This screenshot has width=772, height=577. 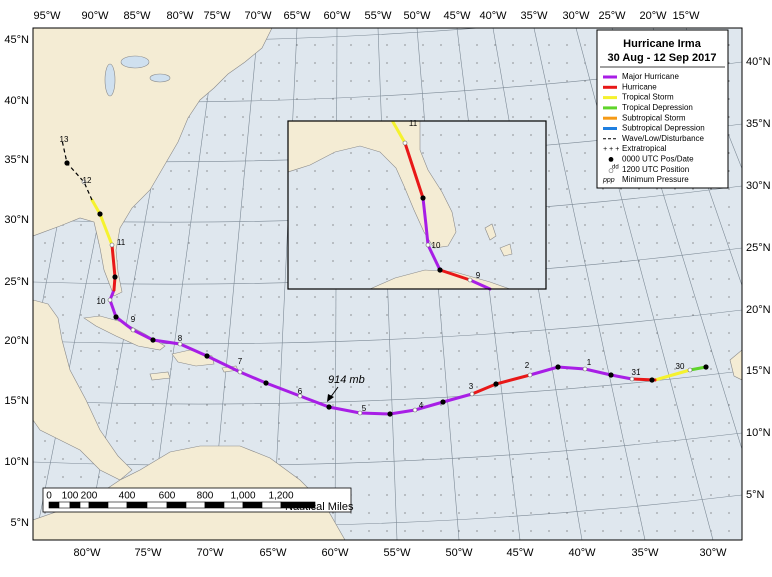 What do you see at coordinates (735, 365) in the screenshot?
I see `africa` at bounding box center [735, 365].